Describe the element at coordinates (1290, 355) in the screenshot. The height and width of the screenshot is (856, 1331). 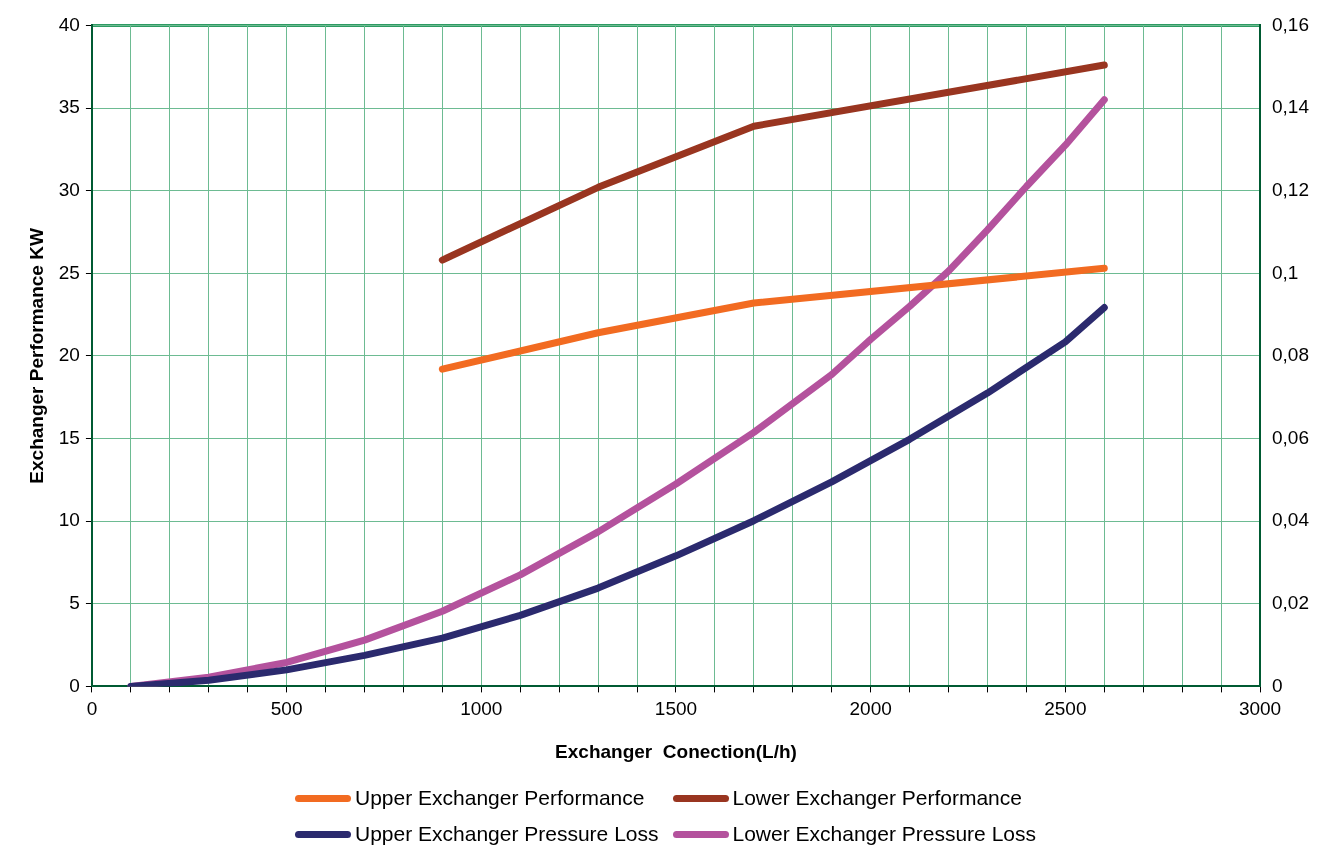
I see `y2-tick-label: 0,08` at that location.